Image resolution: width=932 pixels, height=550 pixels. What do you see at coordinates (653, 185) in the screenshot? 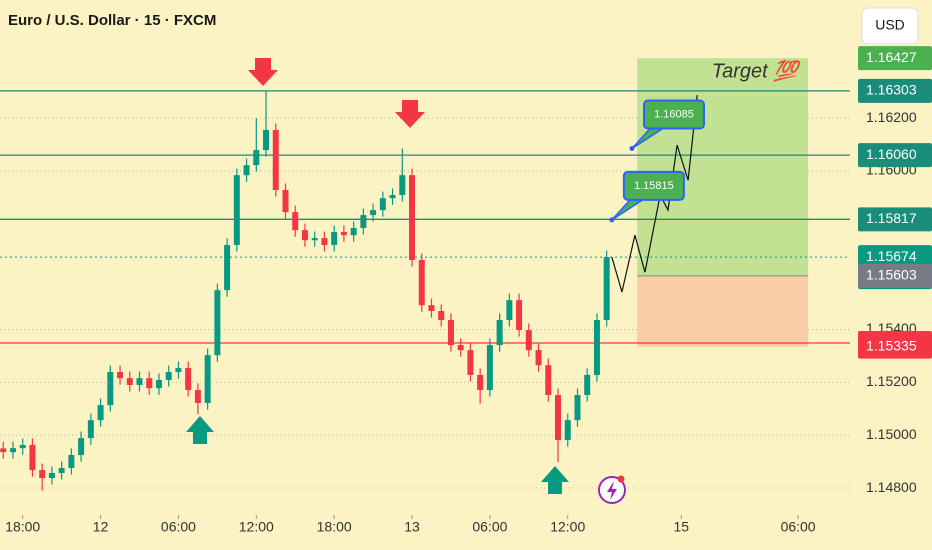
I see `callout-box` at bounding box center [653, 185].